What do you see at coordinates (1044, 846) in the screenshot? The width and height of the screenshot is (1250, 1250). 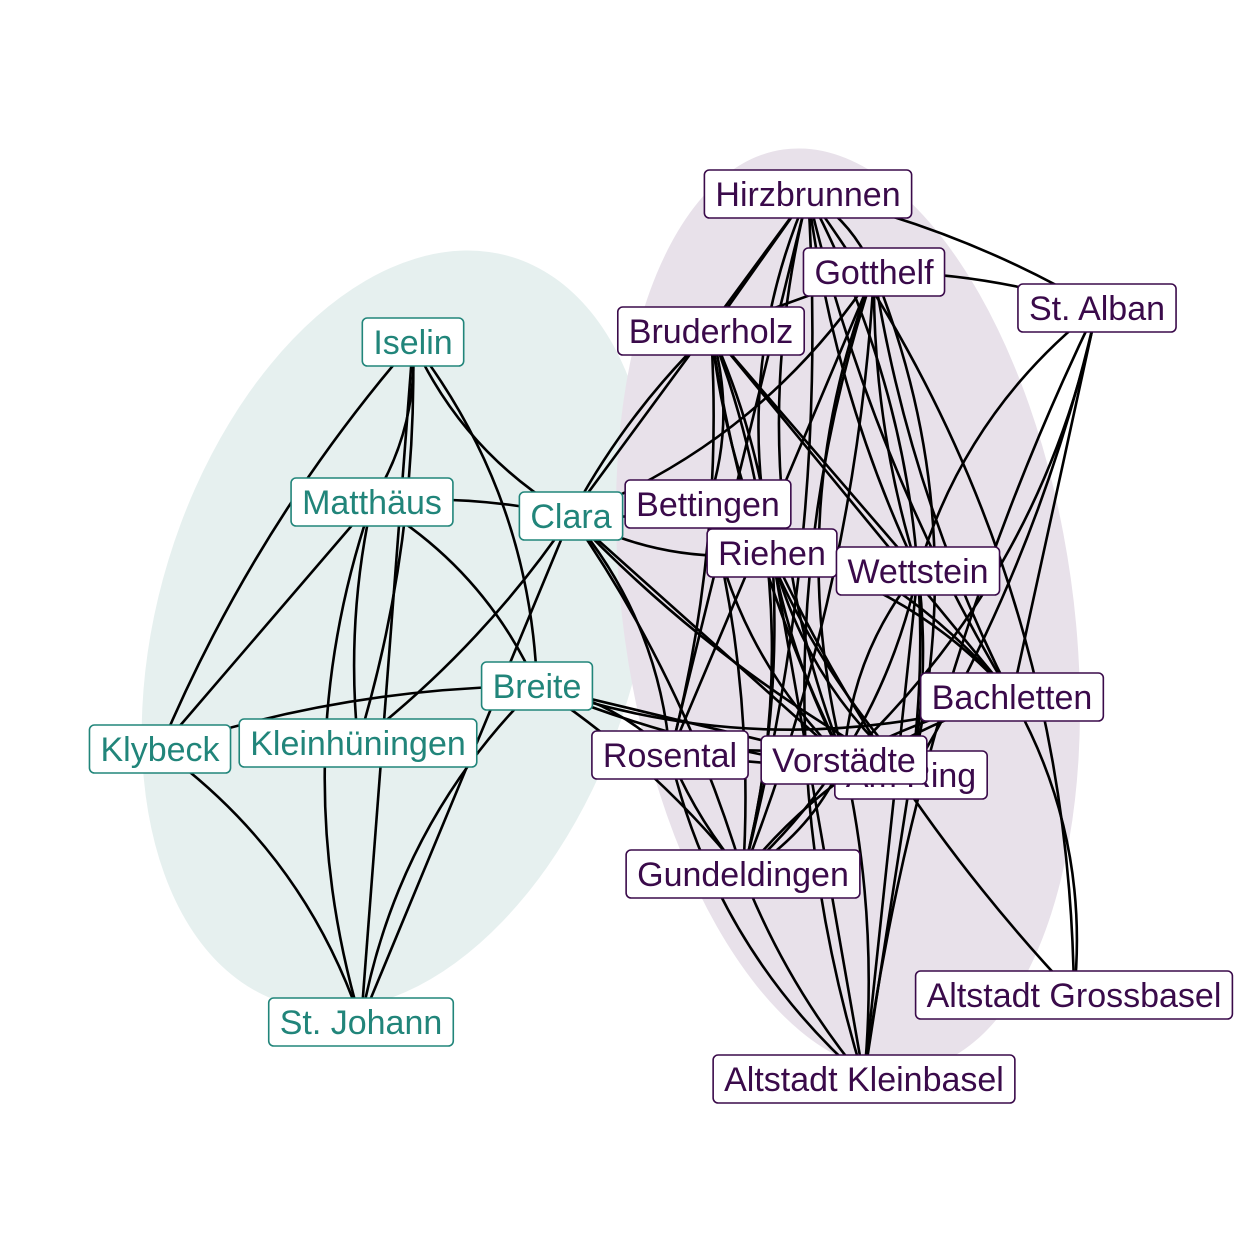 I see `edge-bachletten-altstadtgrossbasel` at bounding box center [1044, 846].